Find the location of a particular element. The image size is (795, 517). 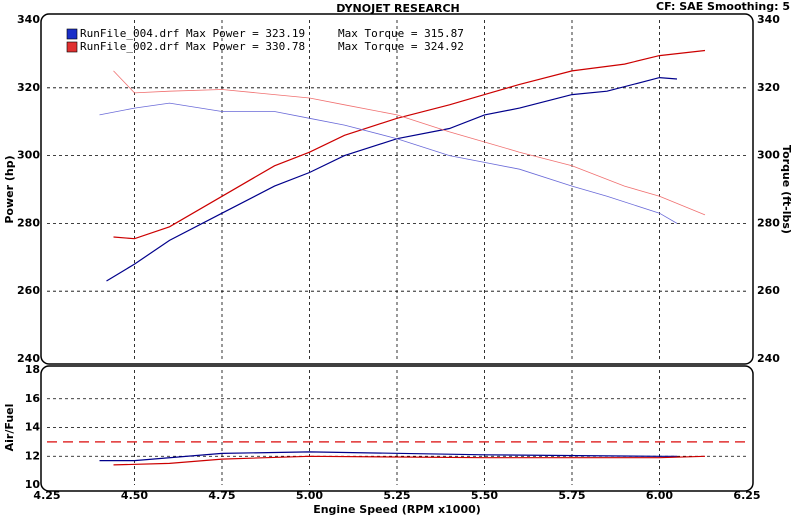

y-tick-label: 260 is located at coordinates (28, 290).